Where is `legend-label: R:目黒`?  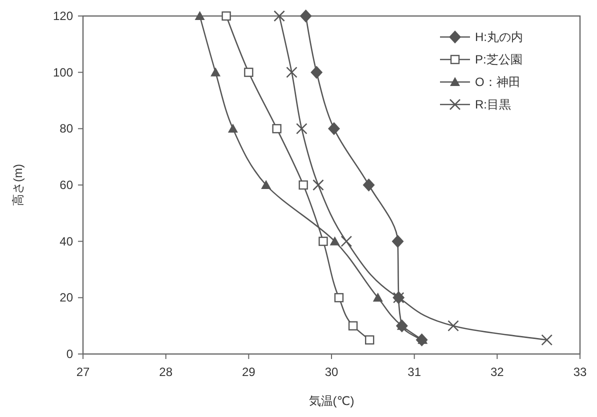 legend-label: R:目黒 is located at coordinates (493, 105).